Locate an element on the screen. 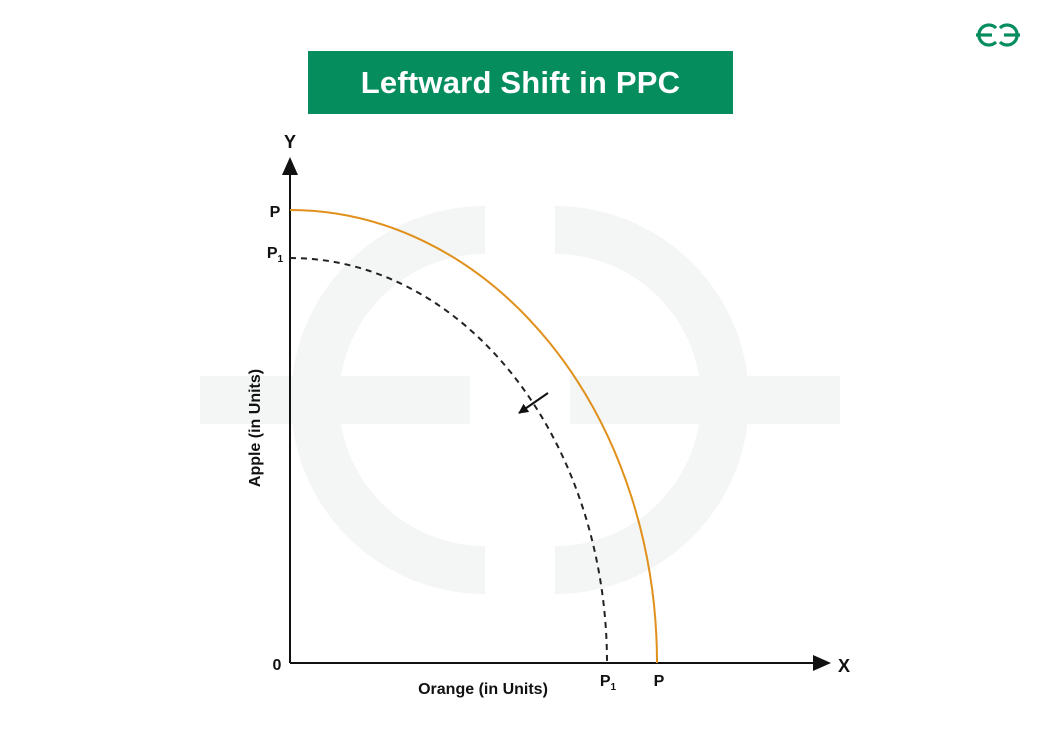 This screenshot has width=1042, height=750. diagram-title: Leftward Shift in PPC is located at coordinates (520, 82).